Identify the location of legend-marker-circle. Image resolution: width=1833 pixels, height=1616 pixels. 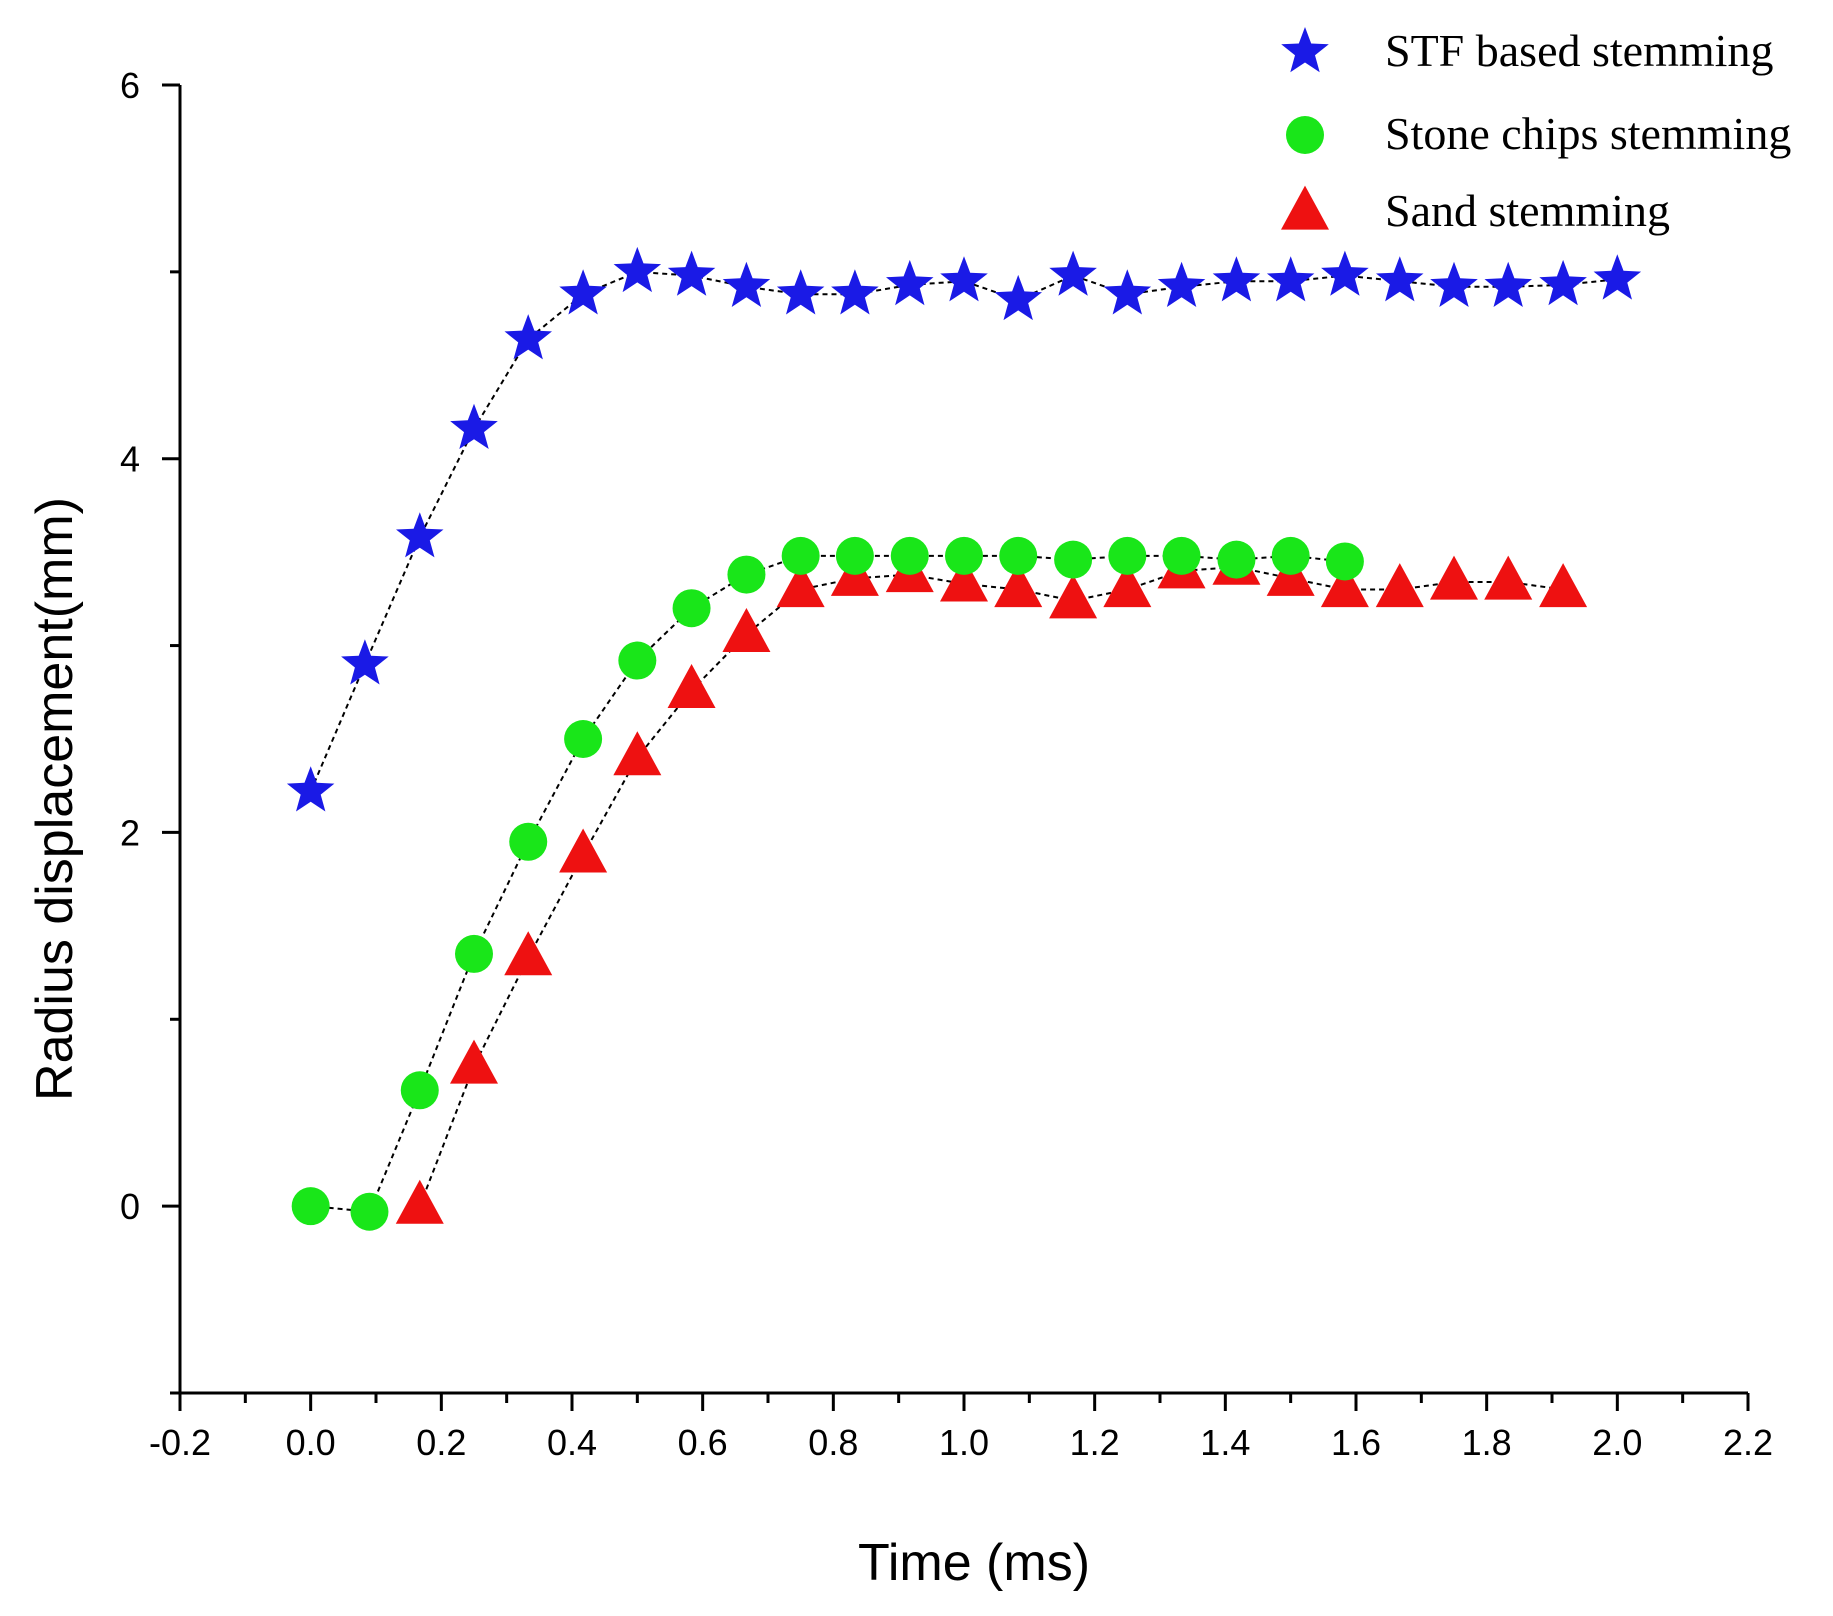
(1305, 135).